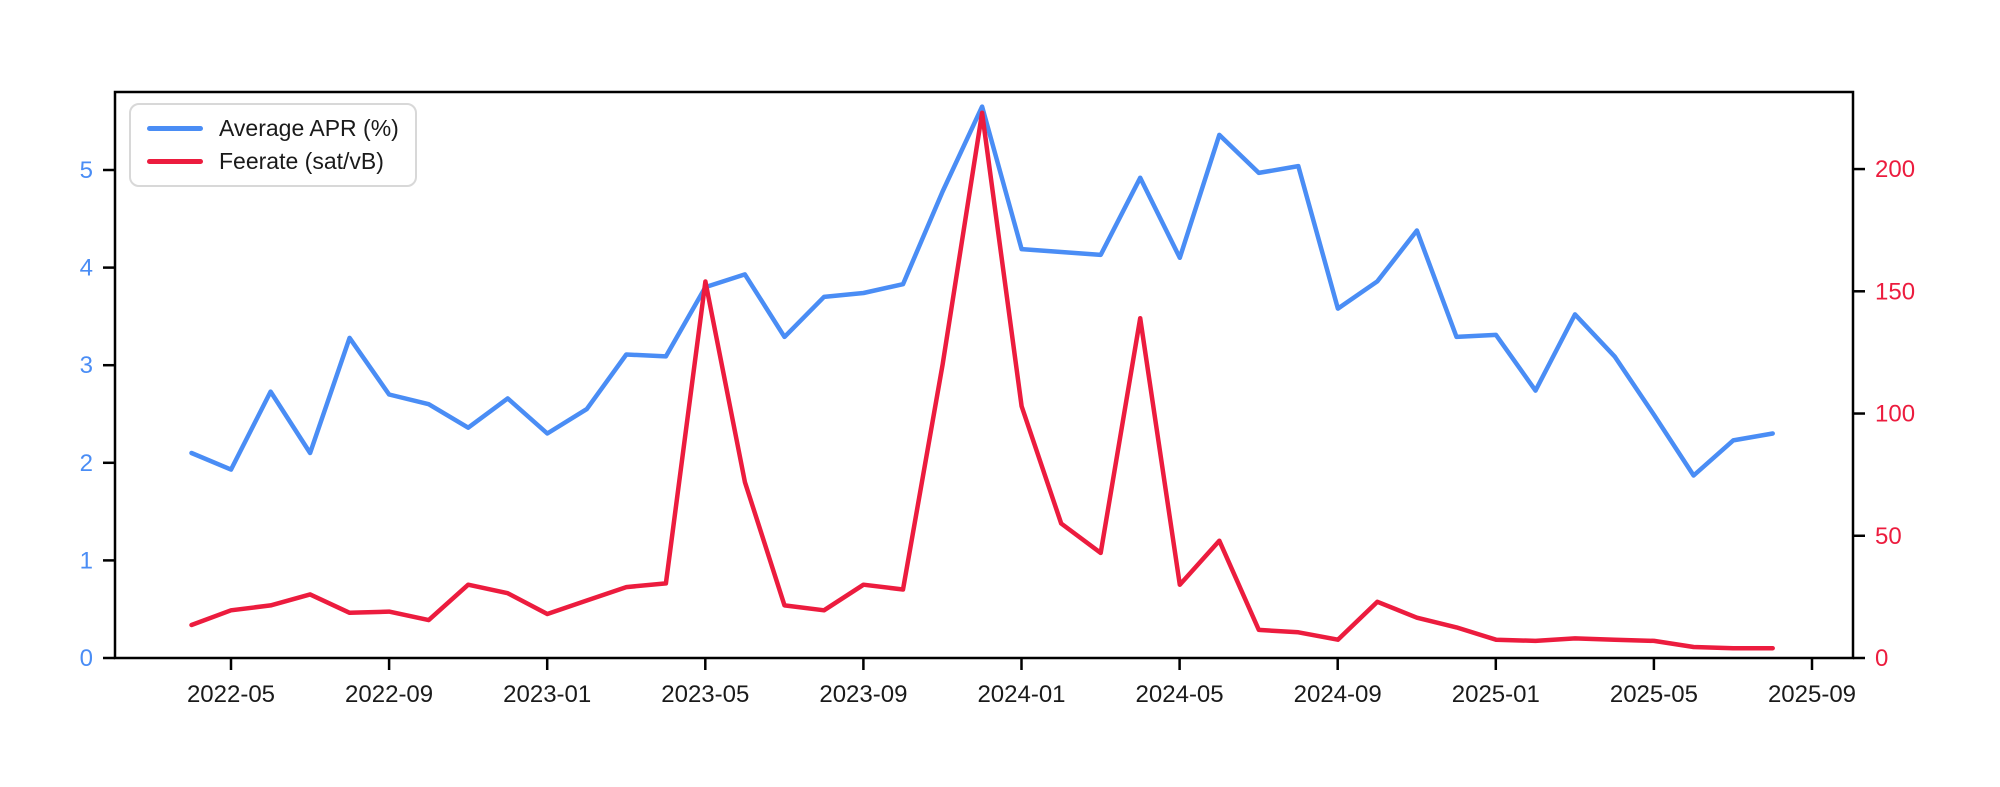  What do you see at coordinates (389, 694) in the screenshot?
I see `x-tick-label: 2022-09` at bounding box center [389, 694].